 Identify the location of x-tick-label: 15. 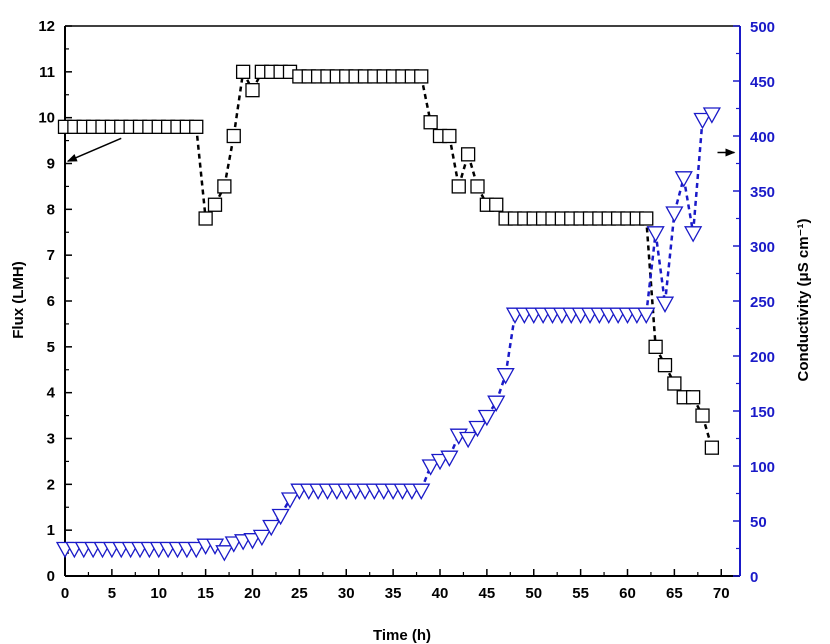
(205, 593).